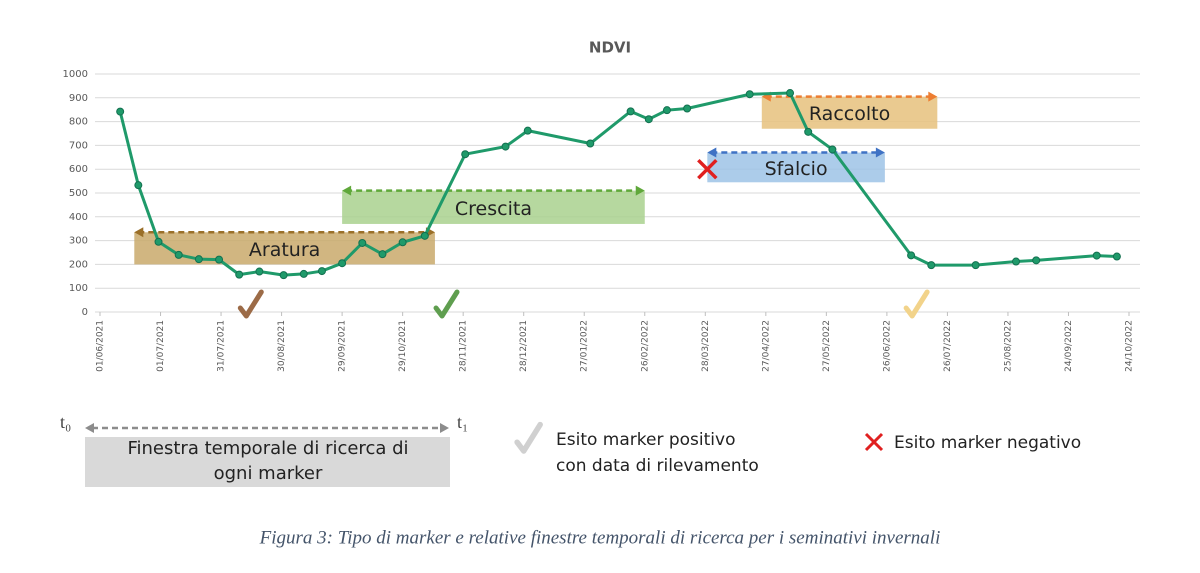 Image resolution: width=1200 pixels, height=573 pixels. What do you see at coordinates (85, 312) in the screenshot?
I see `y-tick-label: 0` at bounding box center [85, 312].